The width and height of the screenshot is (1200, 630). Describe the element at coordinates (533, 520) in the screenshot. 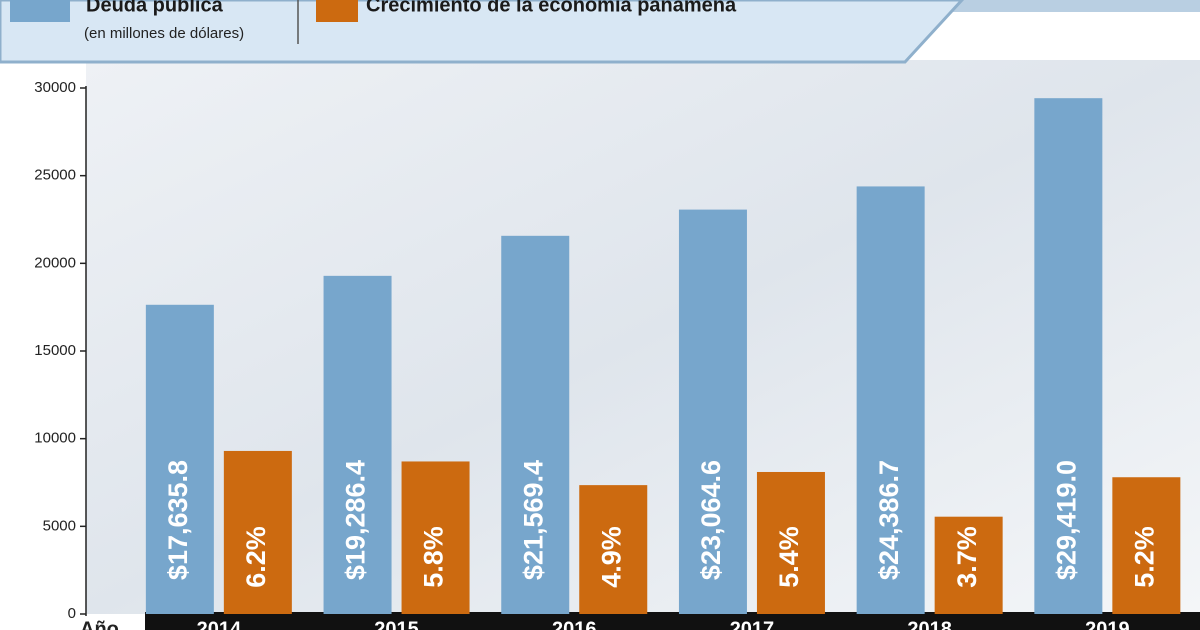

I see `value-label: $21,569.4` at that location.